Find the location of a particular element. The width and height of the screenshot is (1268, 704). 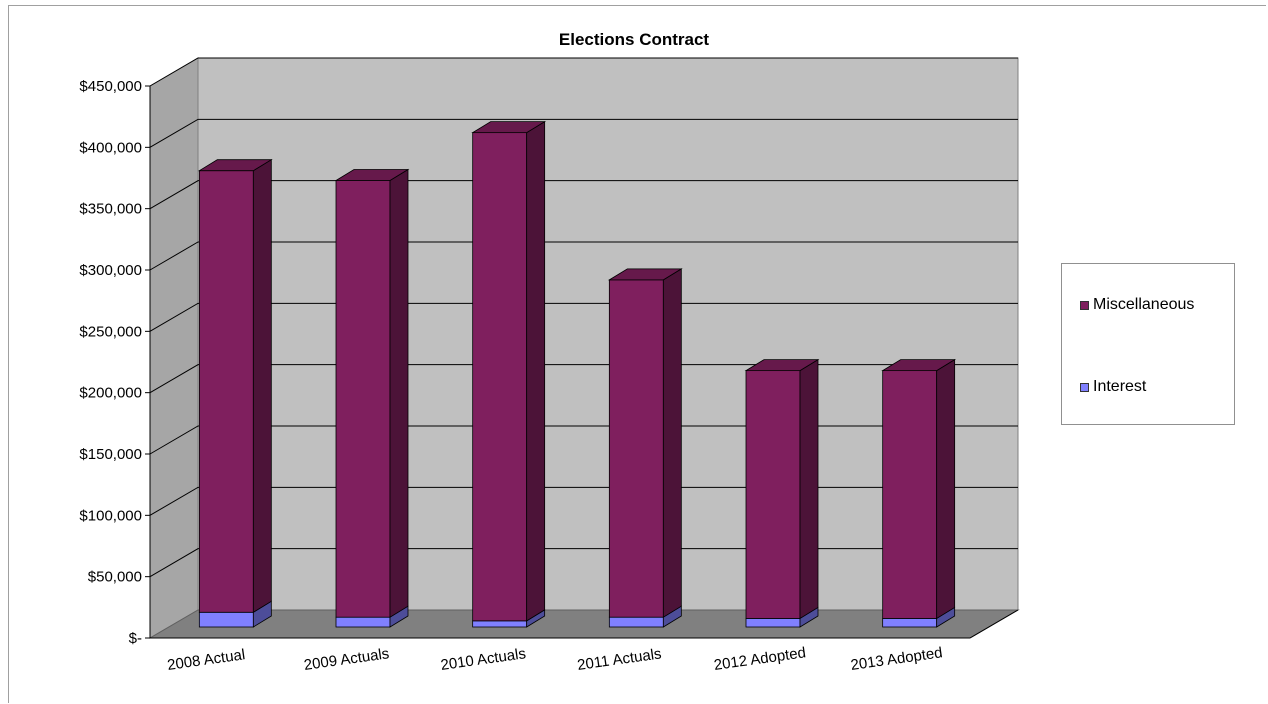

x-tick-label: 2010 Actuals is located at coordinates (483, 659).